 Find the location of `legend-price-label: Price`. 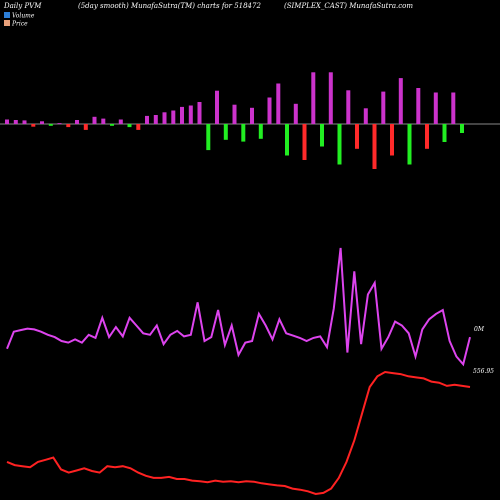

legend-price-label: Price is located at coordinates (19, 24).